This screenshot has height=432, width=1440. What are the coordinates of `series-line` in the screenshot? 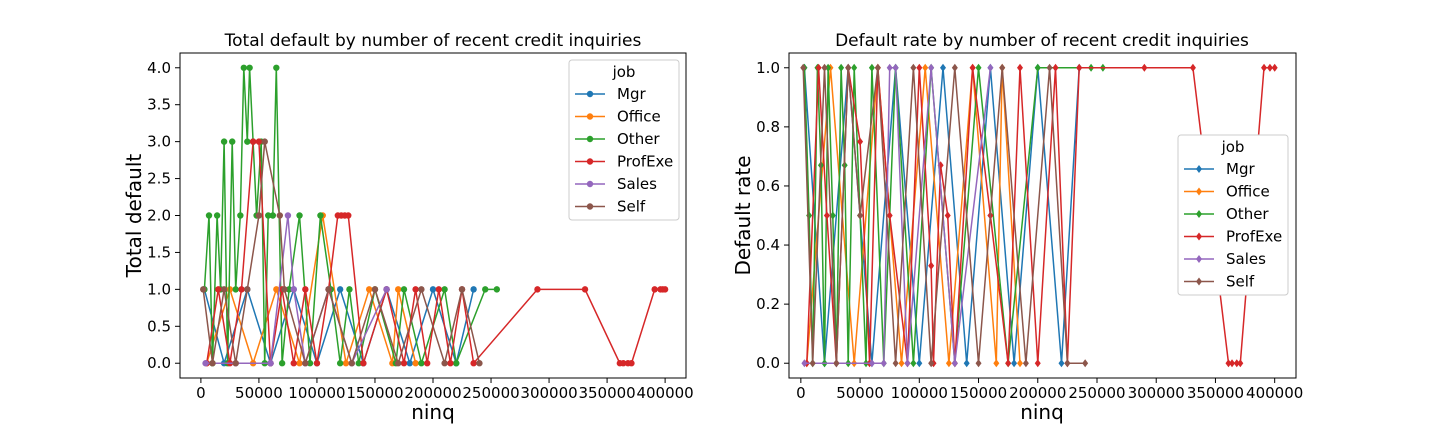 It's located at (341, 254).